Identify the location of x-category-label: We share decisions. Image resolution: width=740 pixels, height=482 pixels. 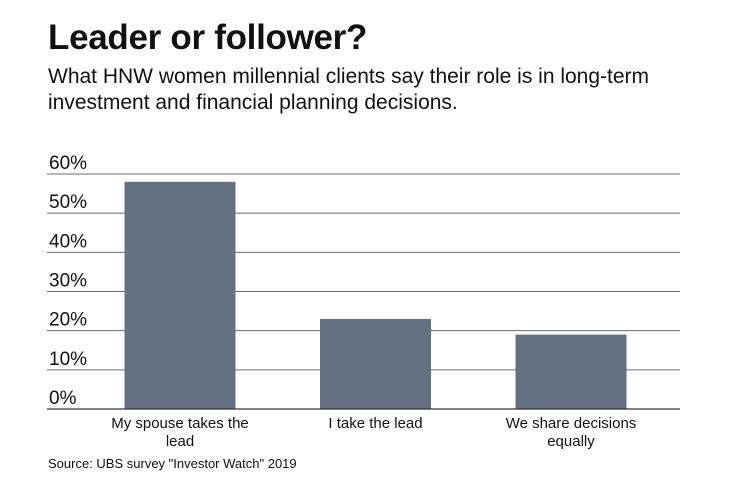
(571, 423).